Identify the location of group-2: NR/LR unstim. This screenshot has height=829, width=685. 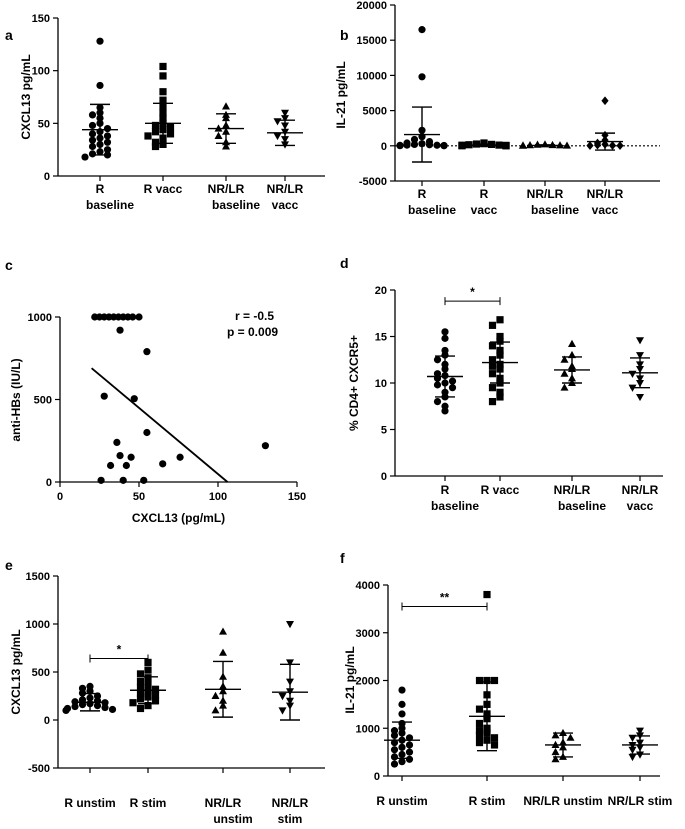
(563, 768).